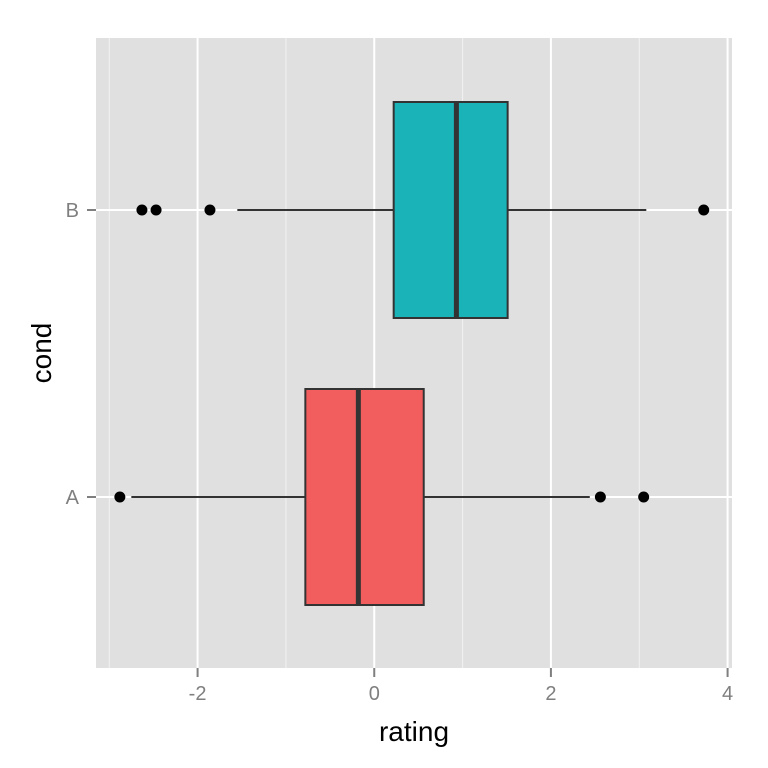 This screenshot has height=768, width=768. What do you see at coordinates (727, 694) in the screenshot?
I see `x-tick-label: 4` at bounding box center [727, 694].